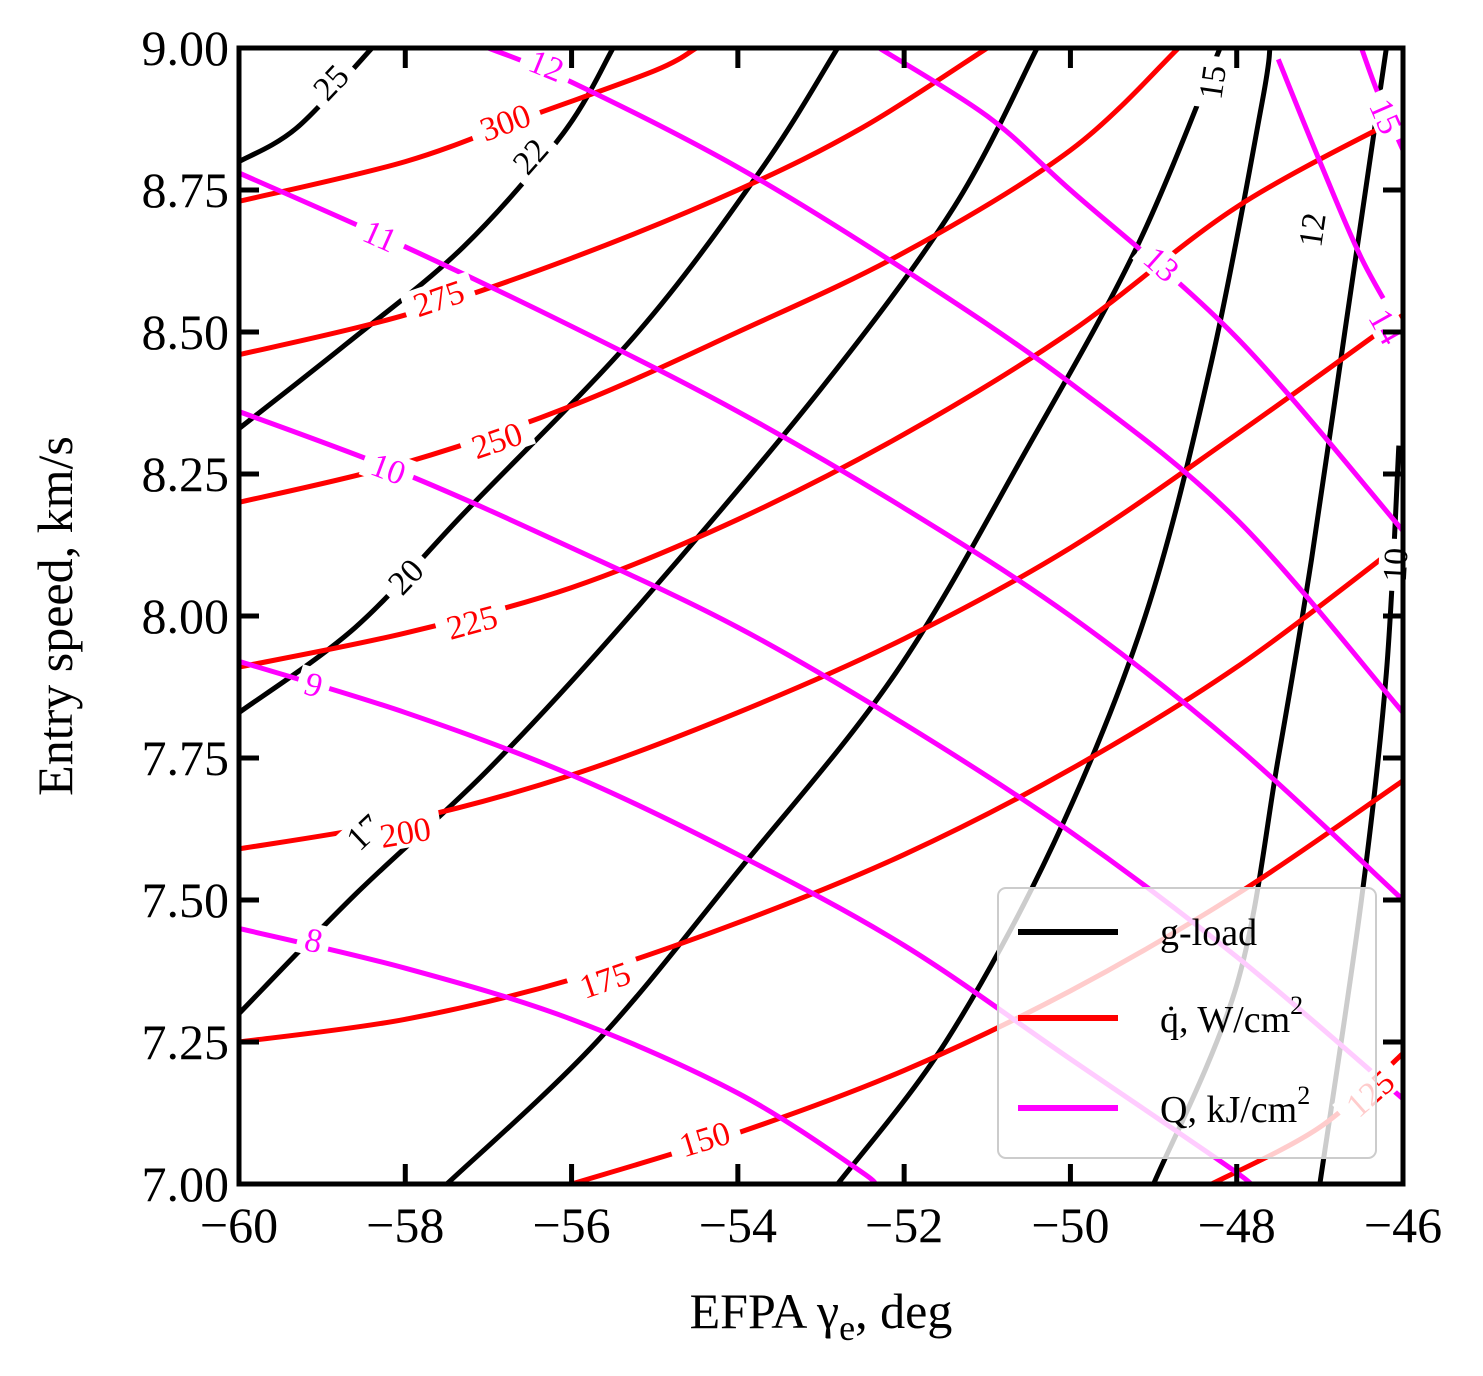  What do you see at coordinates (186, 1184) in the screenshot?
I see `y-tick-label: 7.00` at bounding box center [186, 1184].